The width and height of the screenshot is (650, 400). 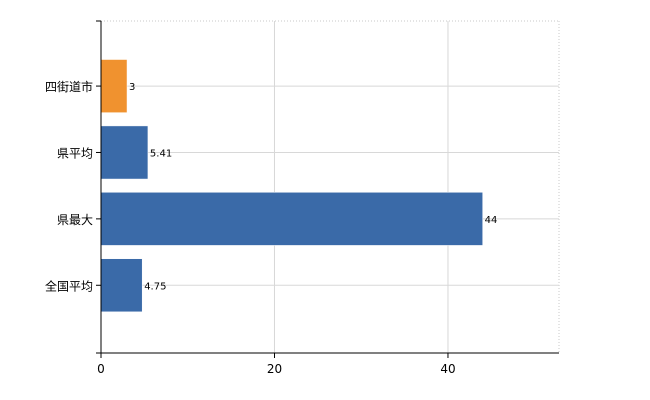 I want to click on data-label: 4.75, so click(x=155, y=286).